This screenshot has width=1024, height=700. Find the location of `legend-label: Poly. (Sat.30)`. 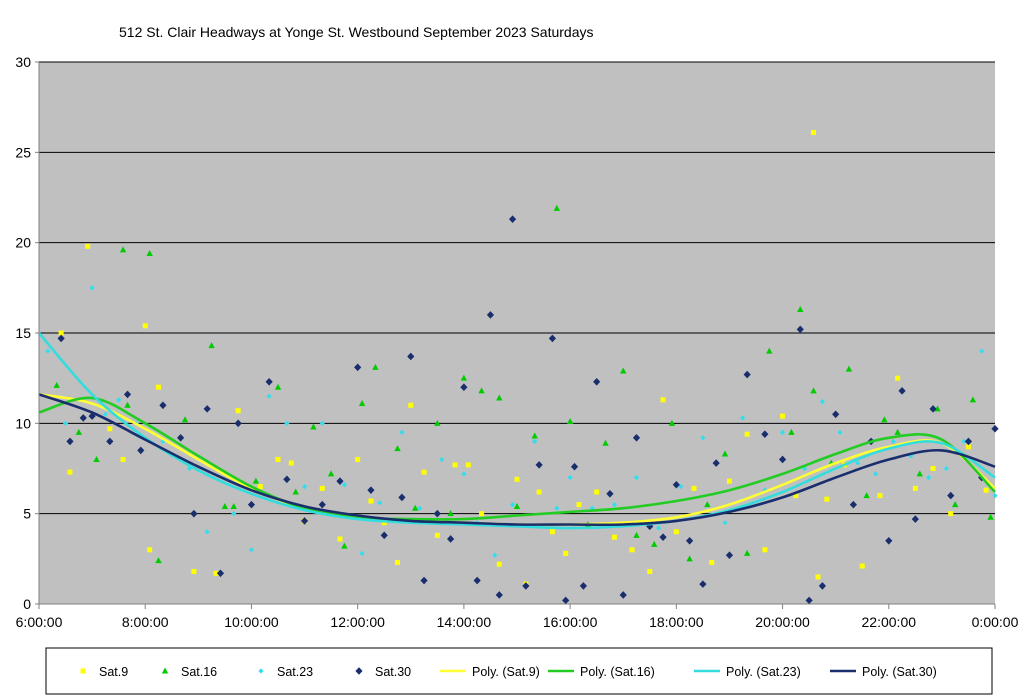

legend-label: Poly. (Sat.30) is located at coordinates (899, 672).